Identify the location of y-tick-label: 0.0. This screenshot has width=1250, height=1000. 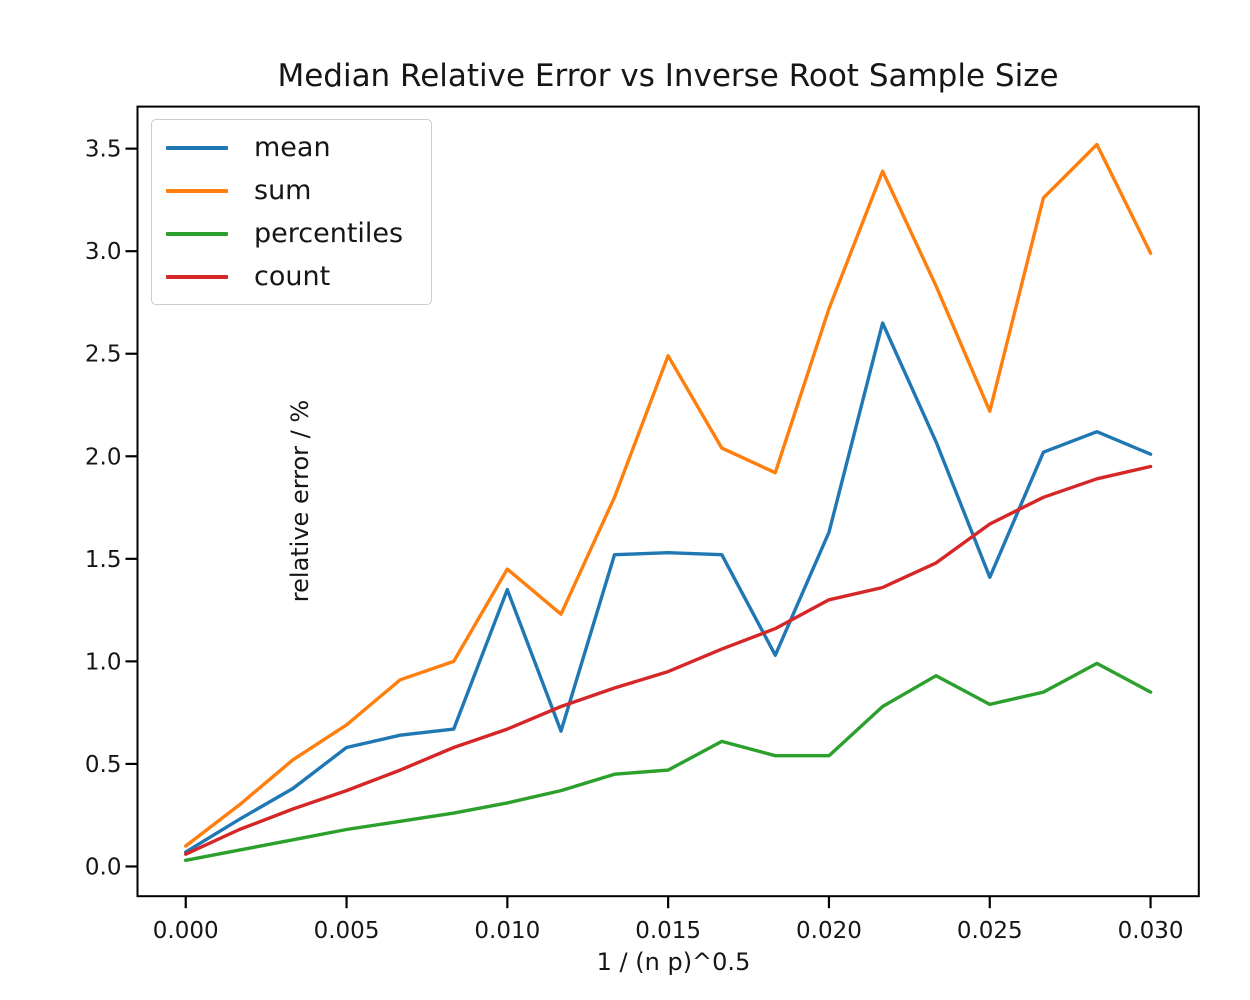
(103, 867).